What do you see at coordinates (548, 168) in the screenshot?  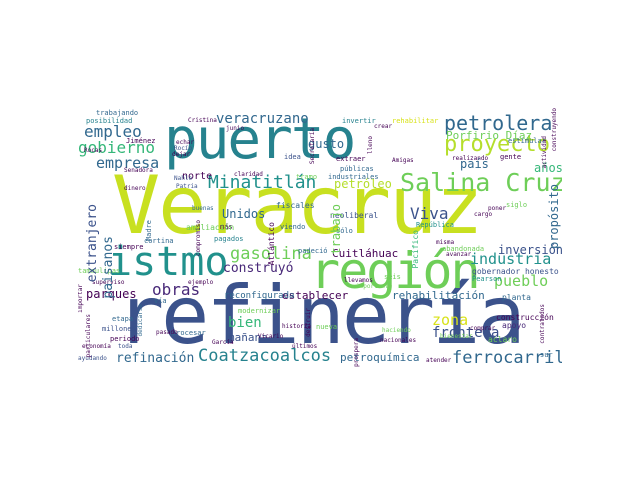 I see `word-anos: años` at bounding box center [548, 168].